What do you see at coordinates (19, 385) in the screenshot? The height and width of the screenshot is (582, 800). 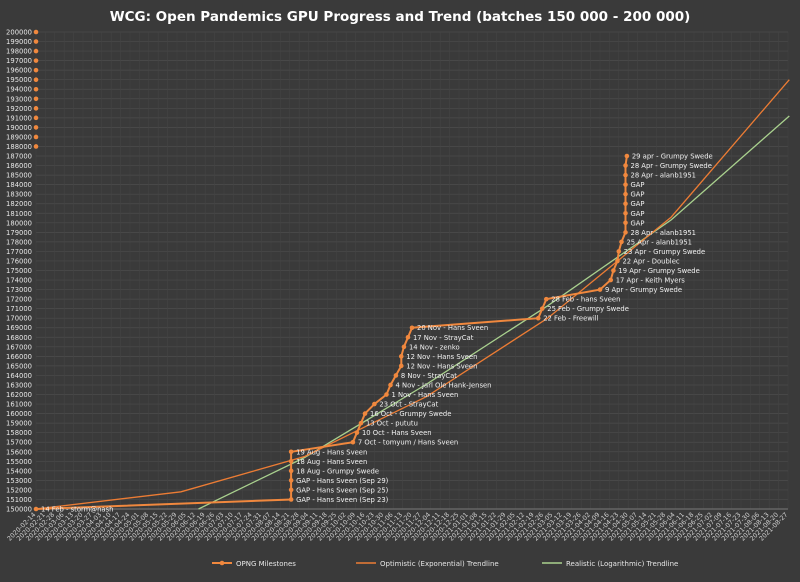 I see `y-tick-label: 163000` at bounding box center [19, 385].